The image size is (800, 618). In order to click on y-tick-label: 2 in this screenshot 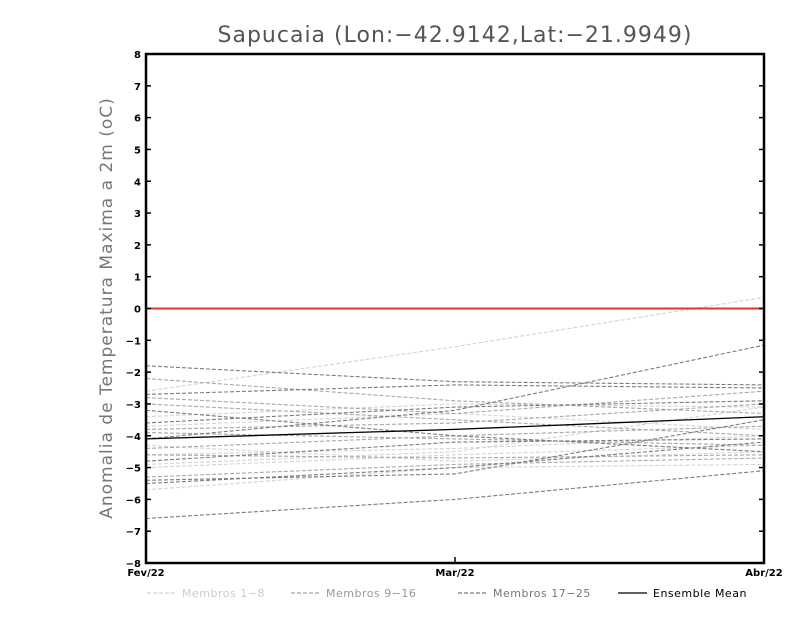, I will do `click(137, 246)`.